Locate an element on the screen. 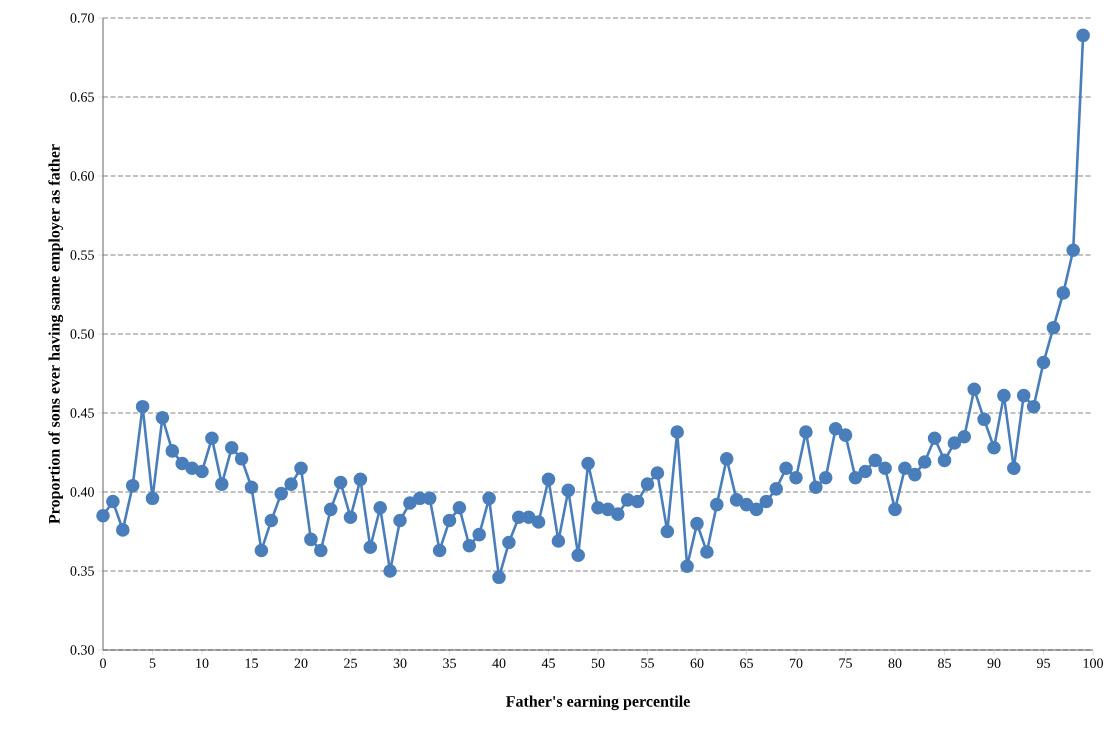  x-tick-label: 0 is located at coordinates (103, 663).